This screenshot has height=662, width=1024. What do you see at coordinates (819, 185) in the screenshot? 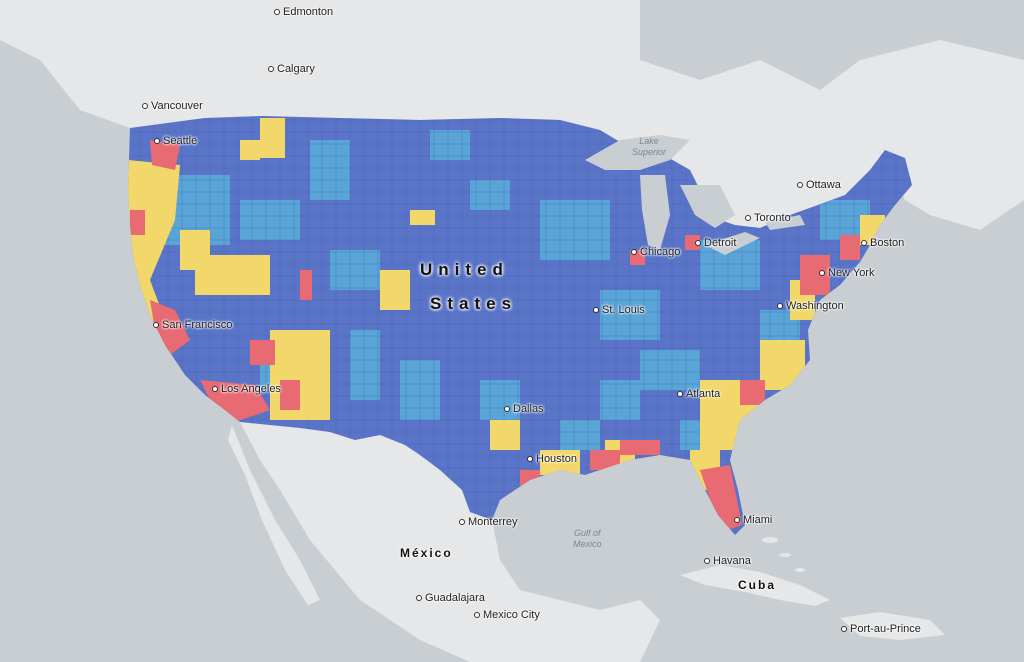
I see `city-ottawa: Ottawa` at bounding box center [819, 185].